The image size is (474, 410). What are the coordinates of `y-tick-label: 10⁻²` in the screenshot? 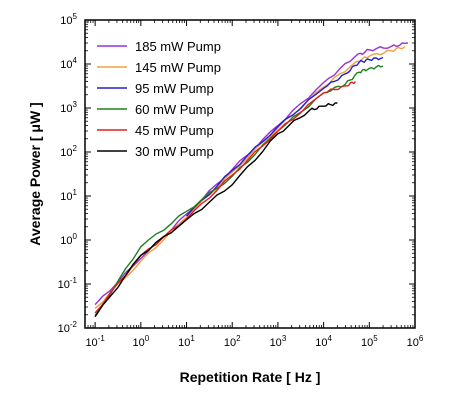 It's located at (68, 327).